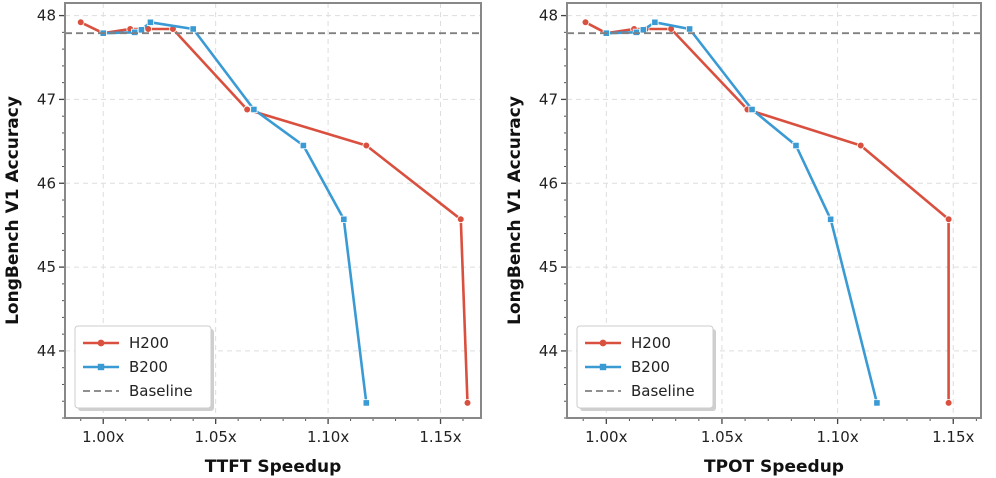 The height and width of the screenshot is (478, 996). Describe the element at coordinates (774, 467) in the screenshot. I see `x-axis-label: TPOT Speedup` at that location.